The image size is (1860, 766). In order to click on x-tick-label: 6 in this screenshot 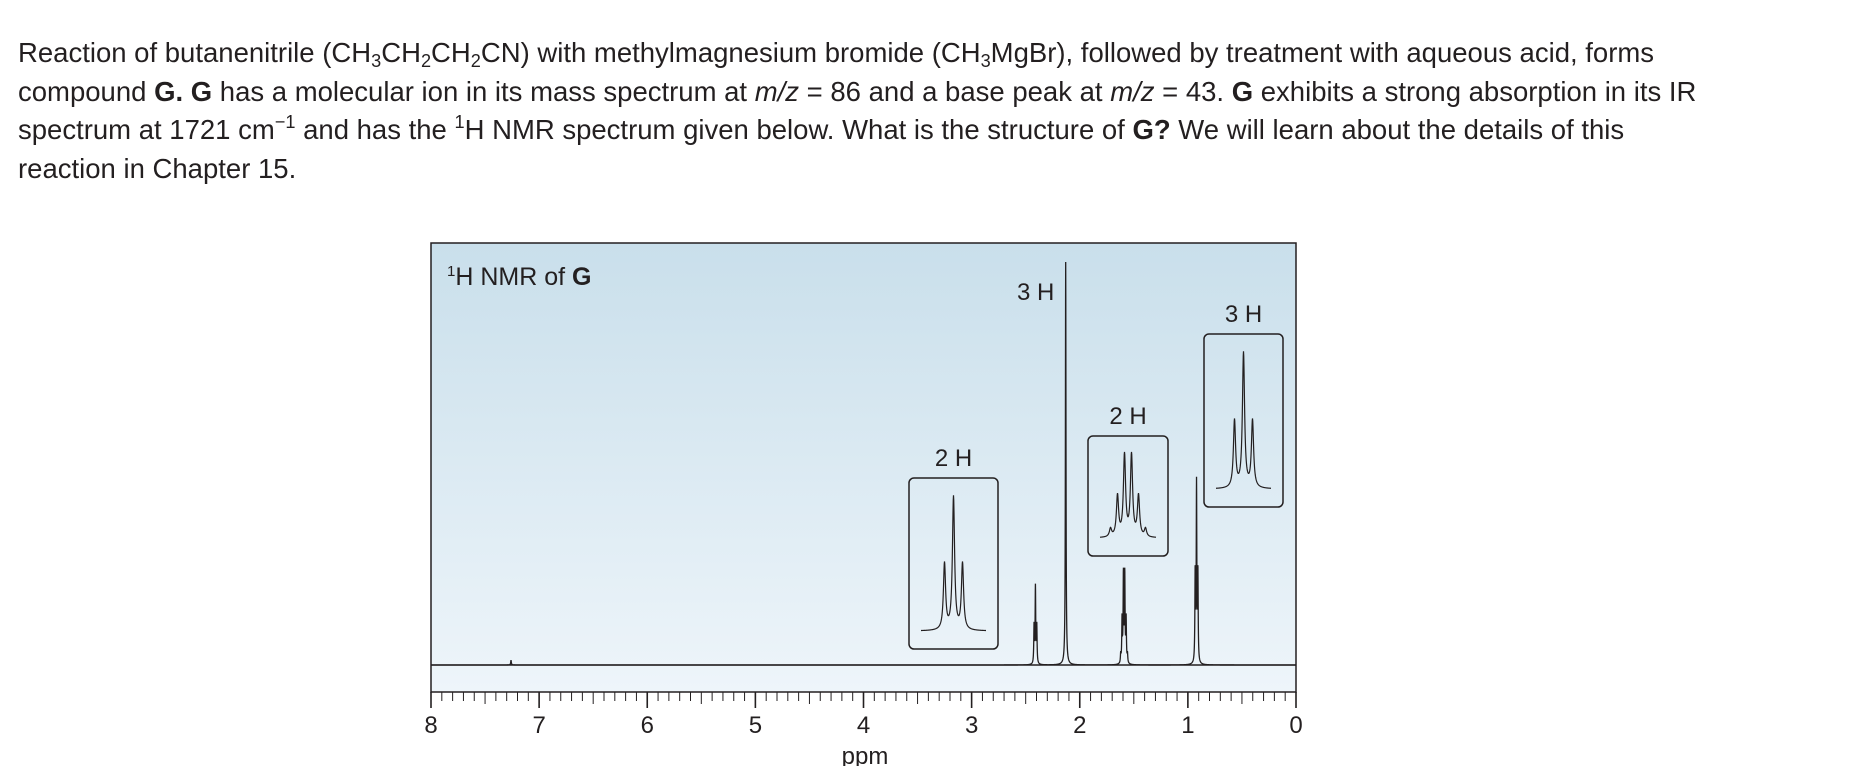, I will do `click(647, 725)`.